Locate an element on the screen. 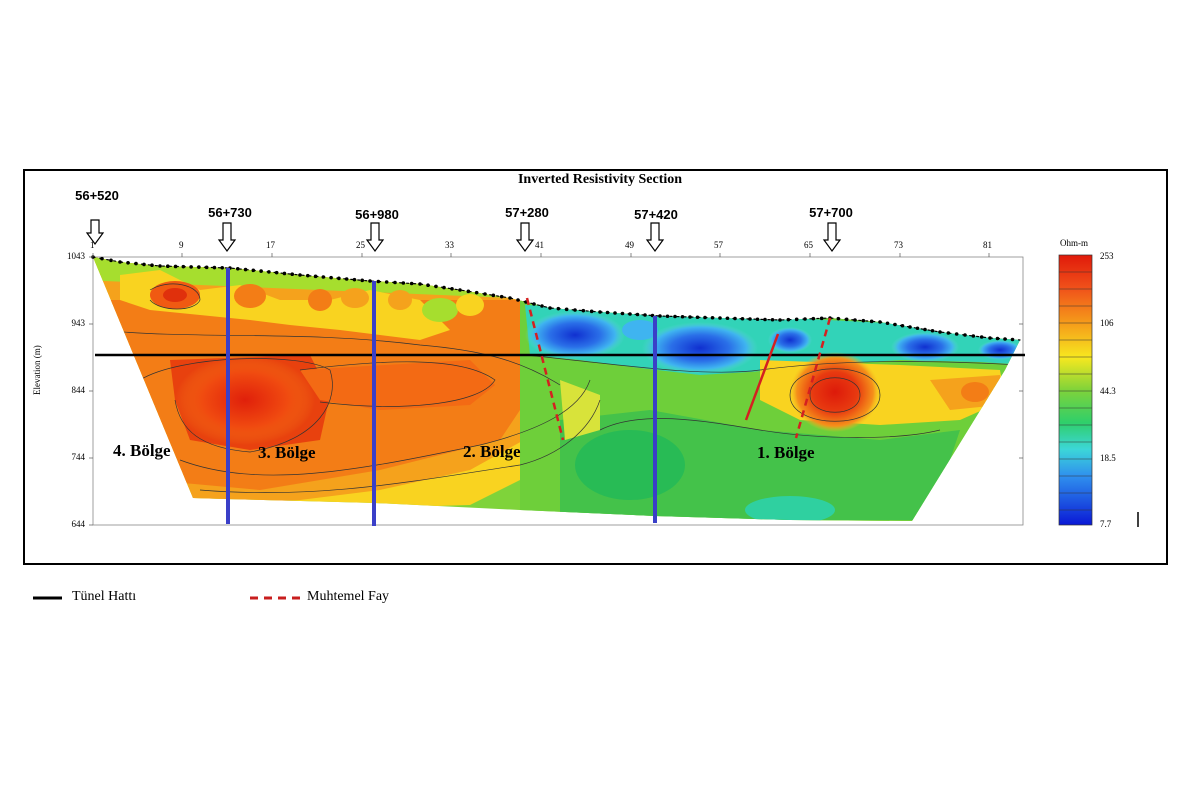 This screenshot has height=800, width=1200. x-tick-label: 25 is located at coordinates (360, 245).